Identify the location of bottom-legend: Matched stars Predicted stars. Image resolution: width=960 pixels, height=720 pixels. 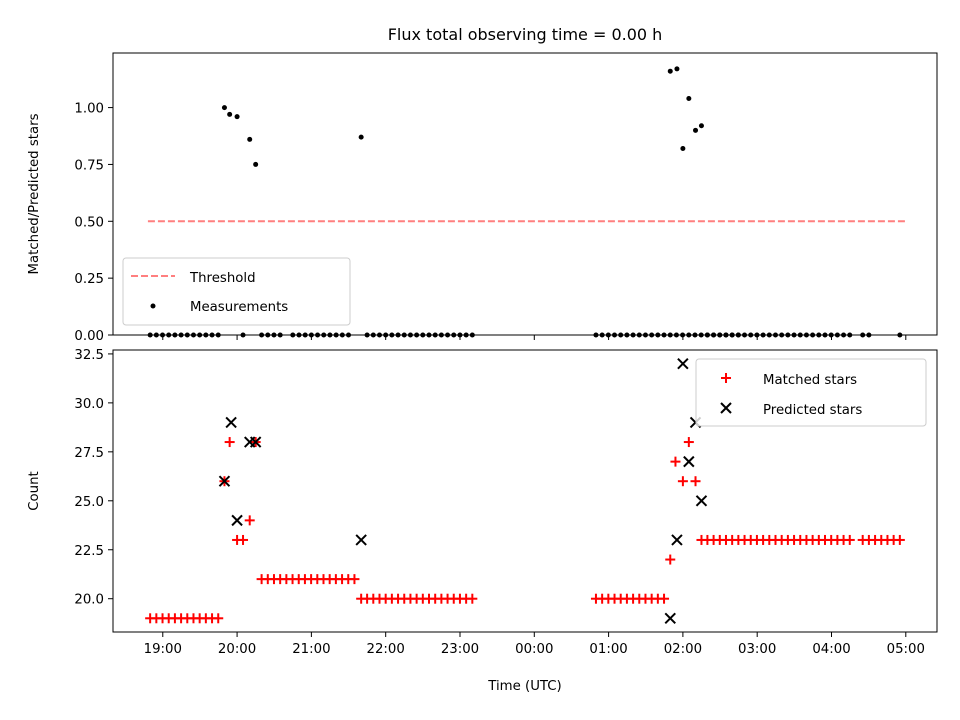
(811, 392).